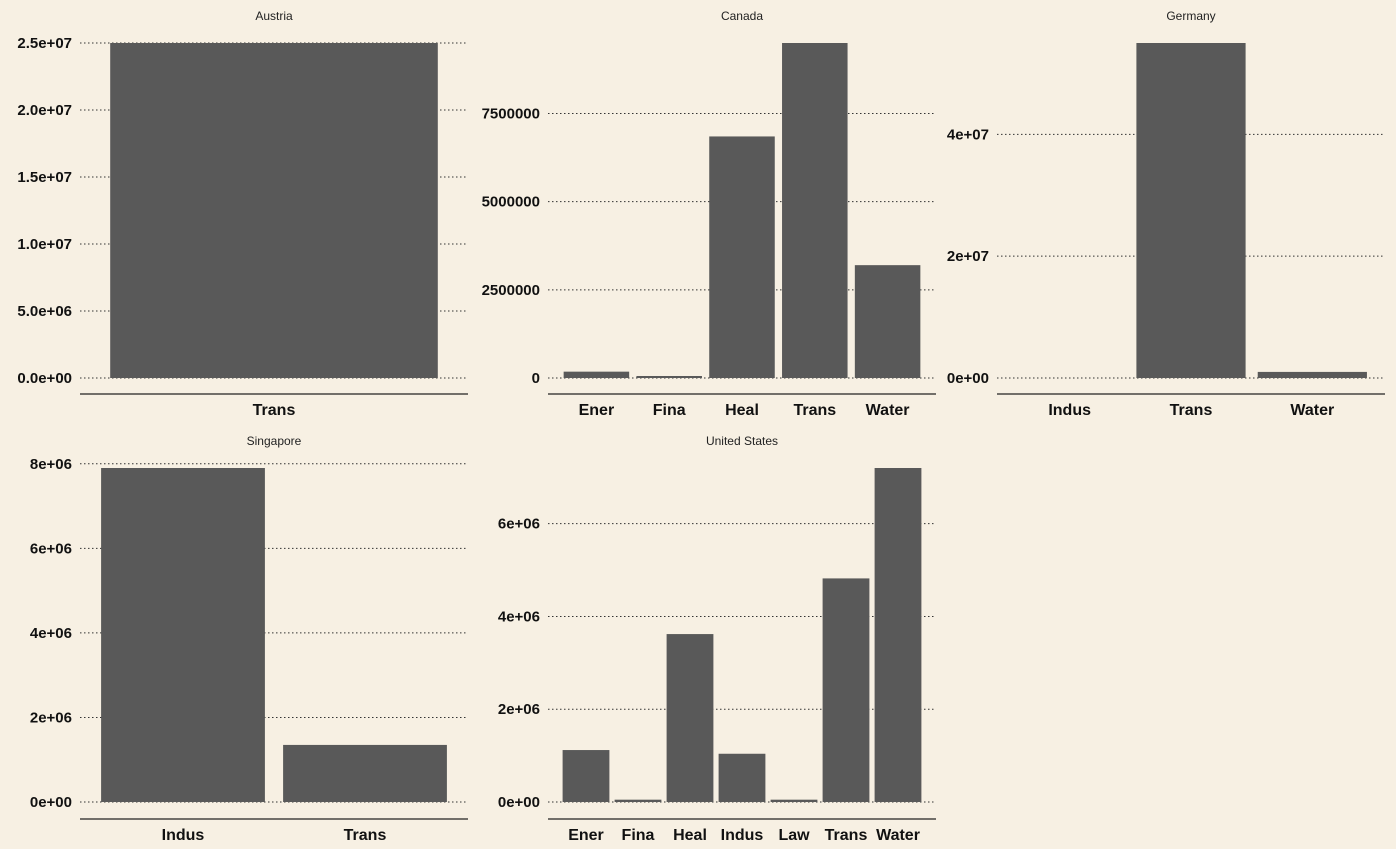 The height and width of the screenshot is (849, 1396). What do you see at coordinates (44, 378) in the screenshot?
I see `y-tick-label: 0.0e+00` at bounding box center [44, 378].